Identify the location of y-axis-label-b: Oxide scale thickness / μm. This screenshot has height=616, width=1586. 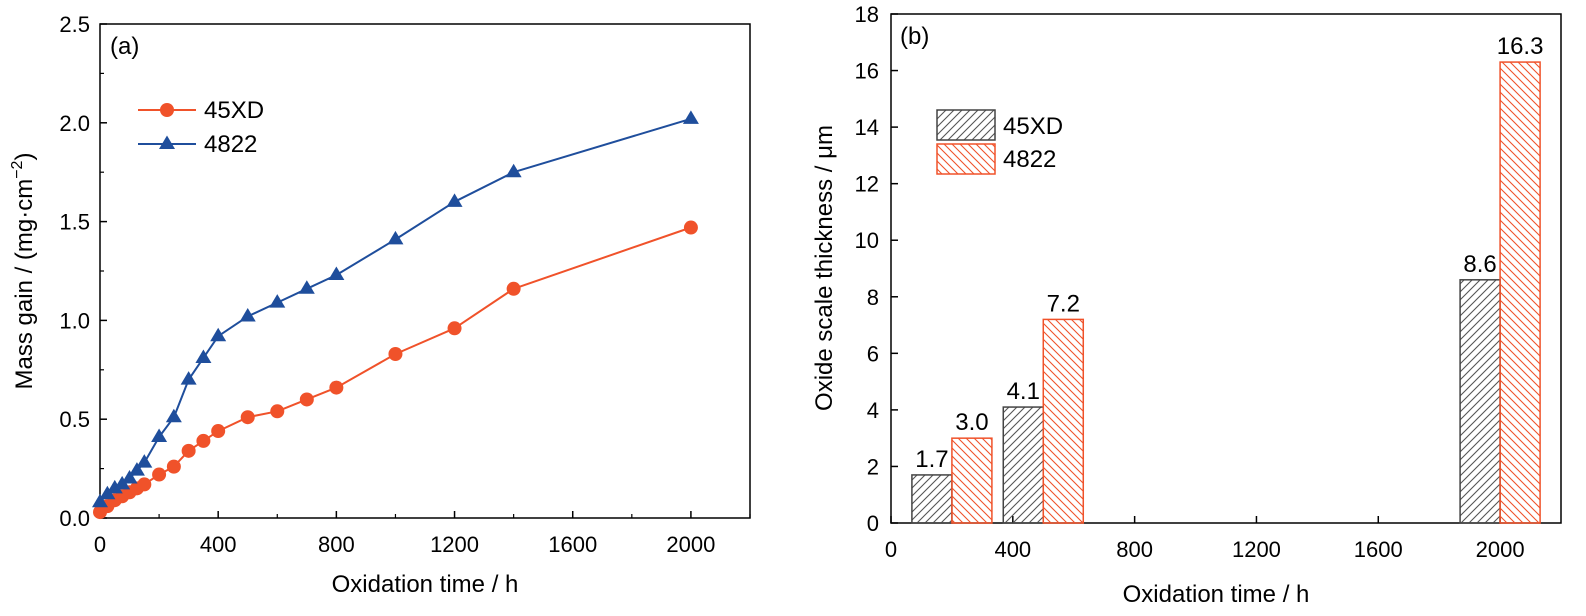
(824, 268).